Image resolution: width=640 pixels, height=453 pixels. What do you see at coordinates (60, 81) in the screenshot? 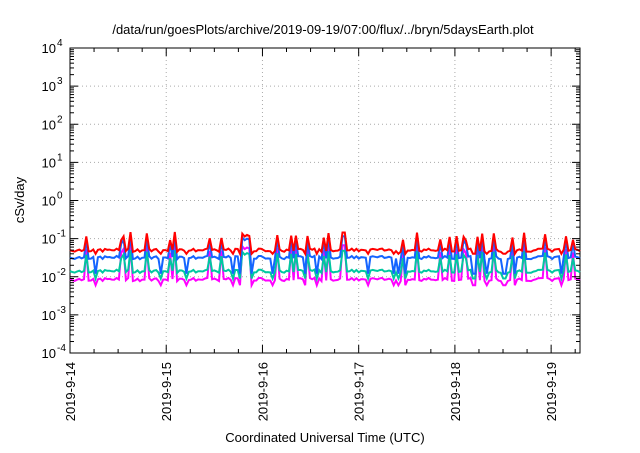
I see `y-tick-exponent: 3` at bounding box center [60, 81].